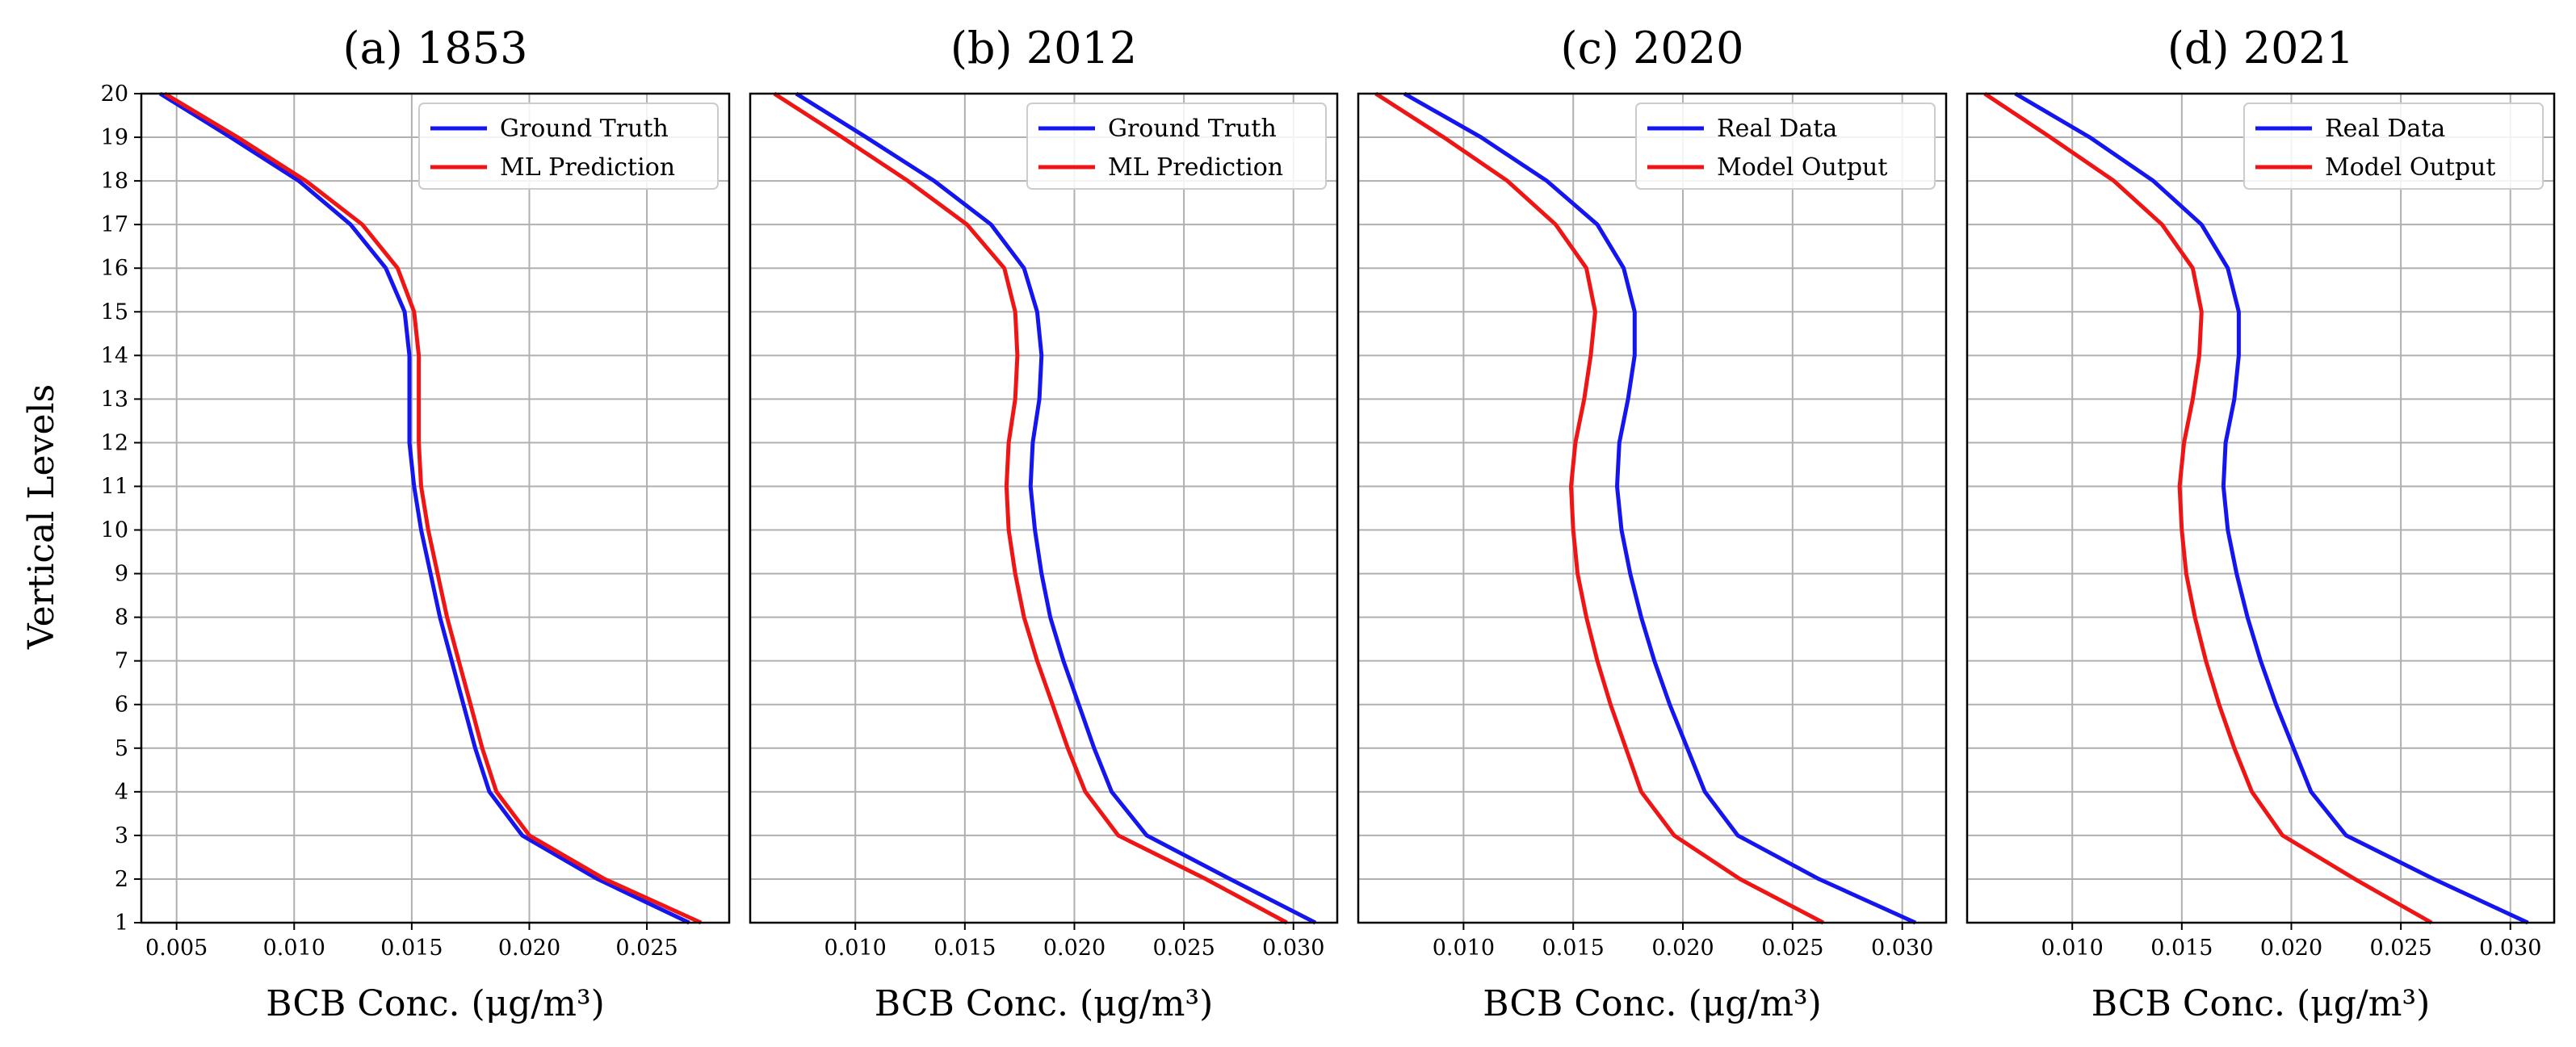  Describe the element at coordinates (114, 312) in the screenshot. I see `y-tick-label: 15` at that location.